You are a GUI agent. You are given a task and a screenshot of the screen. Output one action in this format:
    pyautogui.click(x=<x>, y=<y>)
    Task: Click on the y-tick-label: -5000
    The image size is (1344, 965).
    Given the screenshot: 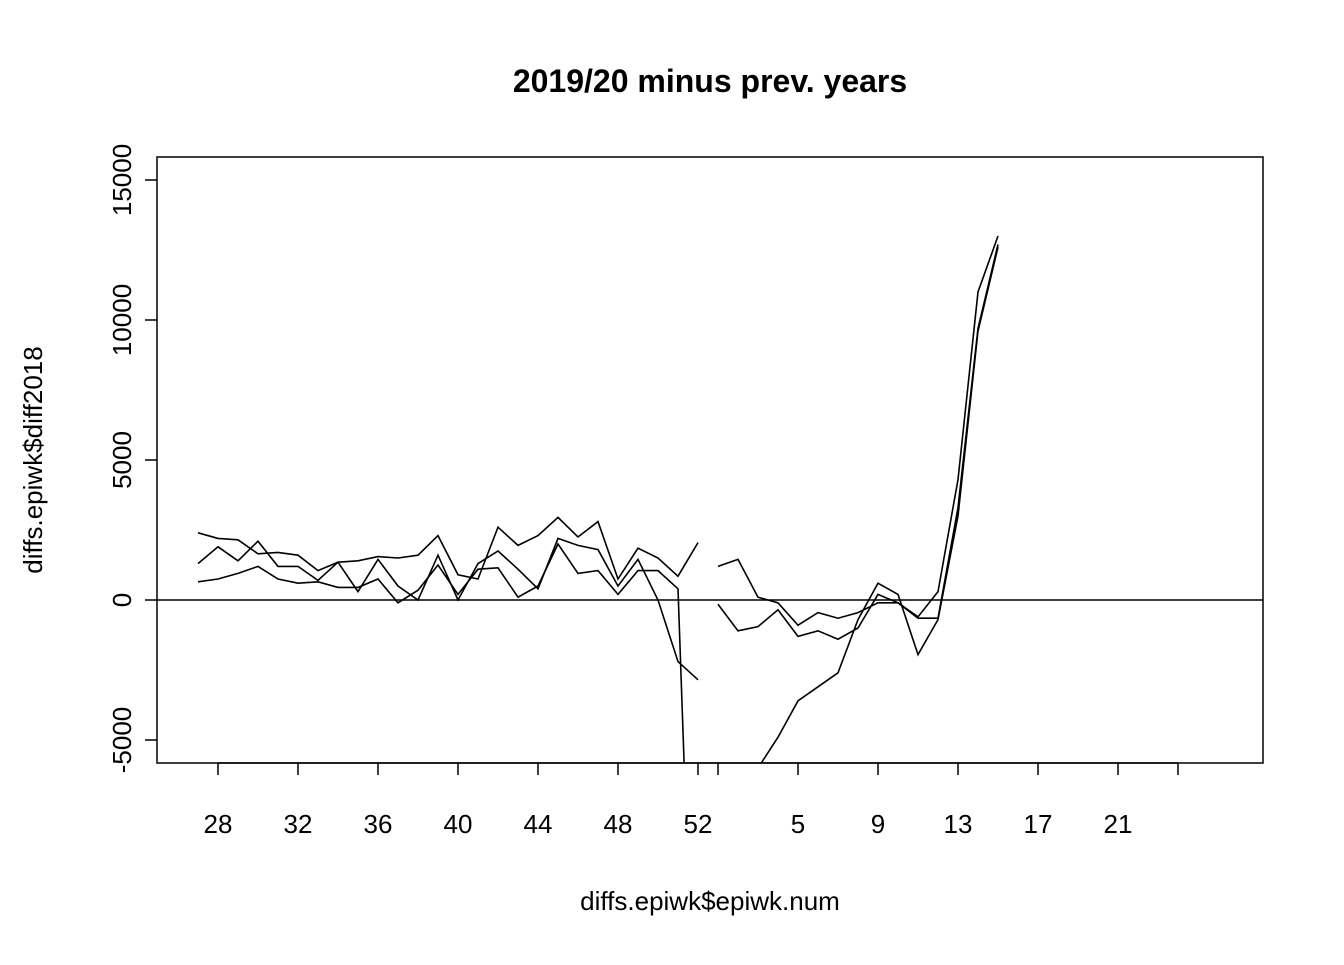 What is the action you would take?
    pyautogui.click(x=122, y=740)
    